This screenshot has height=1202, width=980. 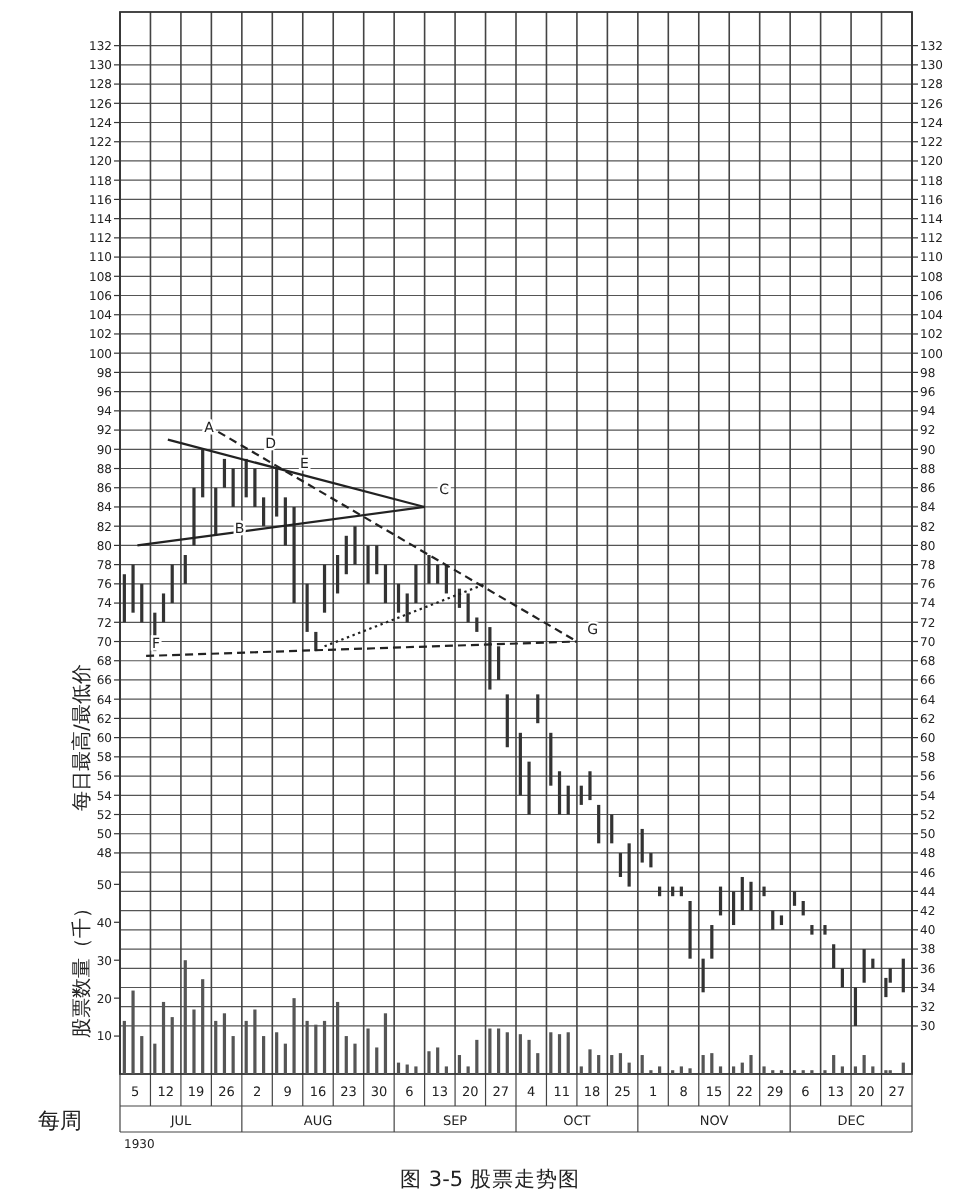 What do you see at coordinates (82, 967) in the screenshot?
I see `y3-axis-title: 股票数量（千）` at bounding box center [82, 967].